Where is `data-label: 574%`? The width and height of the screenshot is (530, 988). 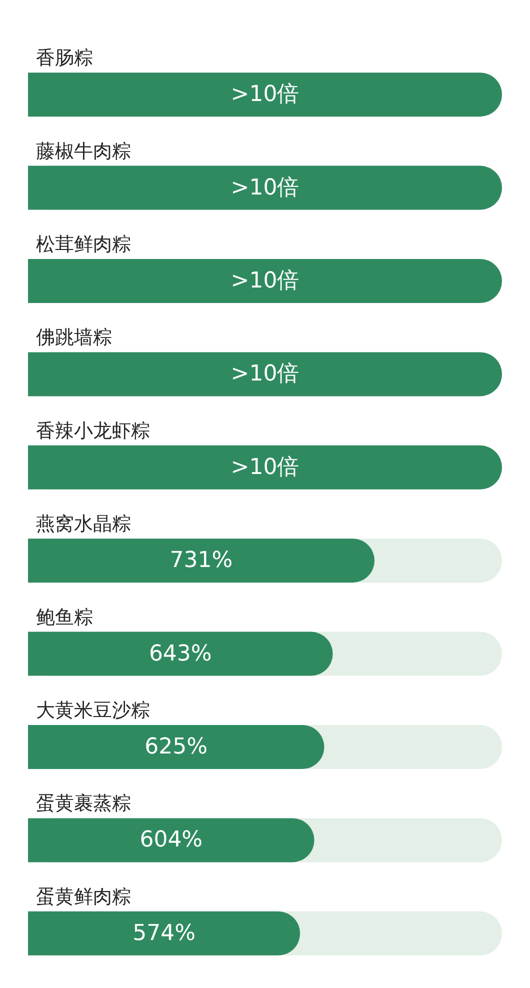 data-label: 574% is located at coordinates (164, 933).